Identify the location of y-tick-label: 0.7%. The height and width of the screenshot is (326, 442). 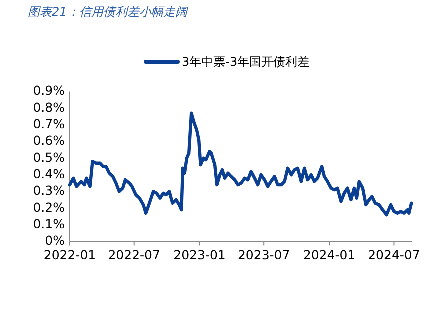
(49, 124).